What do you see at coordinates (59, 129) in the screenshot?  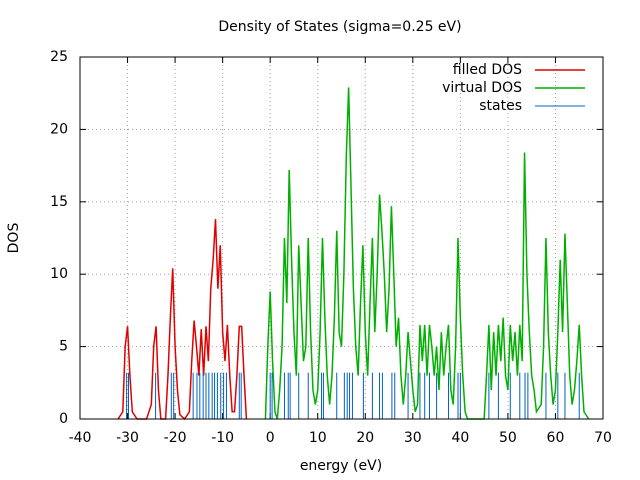 I see `y-tick-label: 20` at bounding box center [59, 129].